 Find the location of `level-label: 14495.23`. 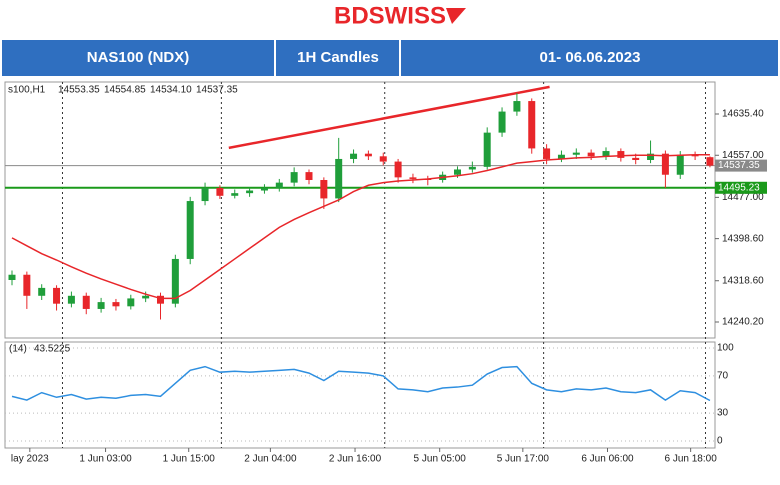

level-label: 14495.23 is located at coordinates (739, 187).